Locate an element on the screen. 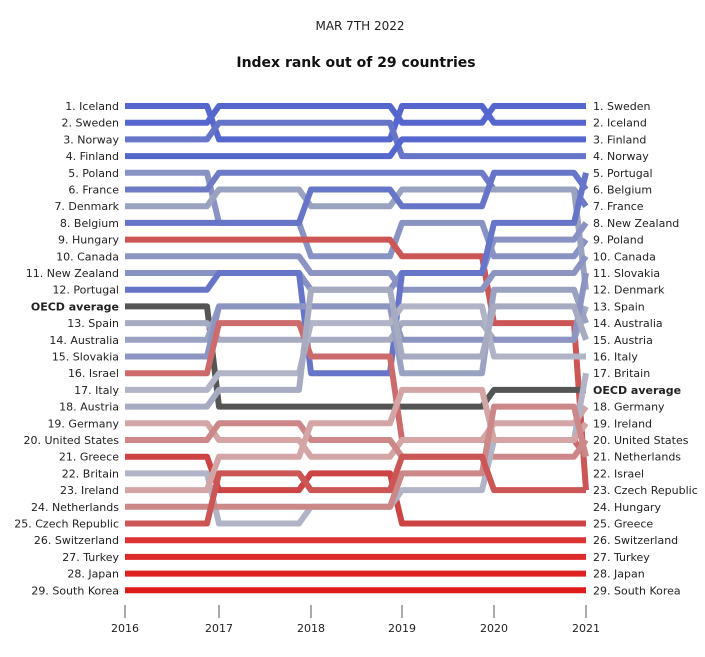  x-tick-label: 2021 is located at coordinates (586, 628).